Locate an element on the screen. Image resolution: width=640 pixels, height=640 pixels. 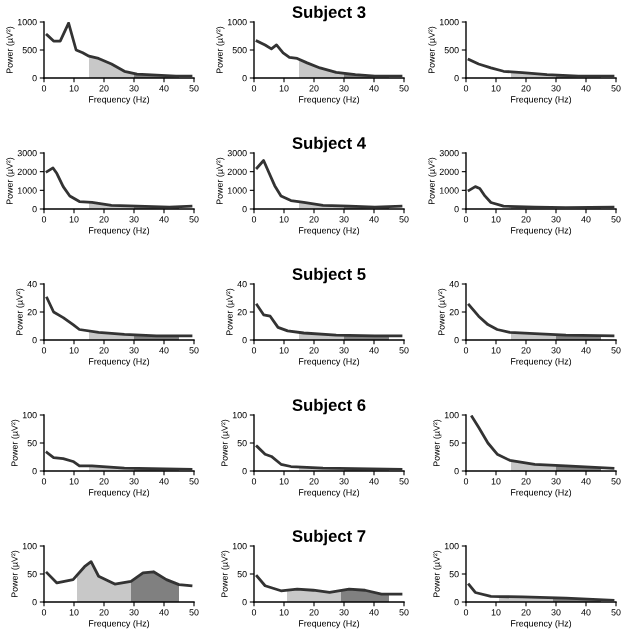
chart-title: Subject 3 is located at coordinates (329, 13).